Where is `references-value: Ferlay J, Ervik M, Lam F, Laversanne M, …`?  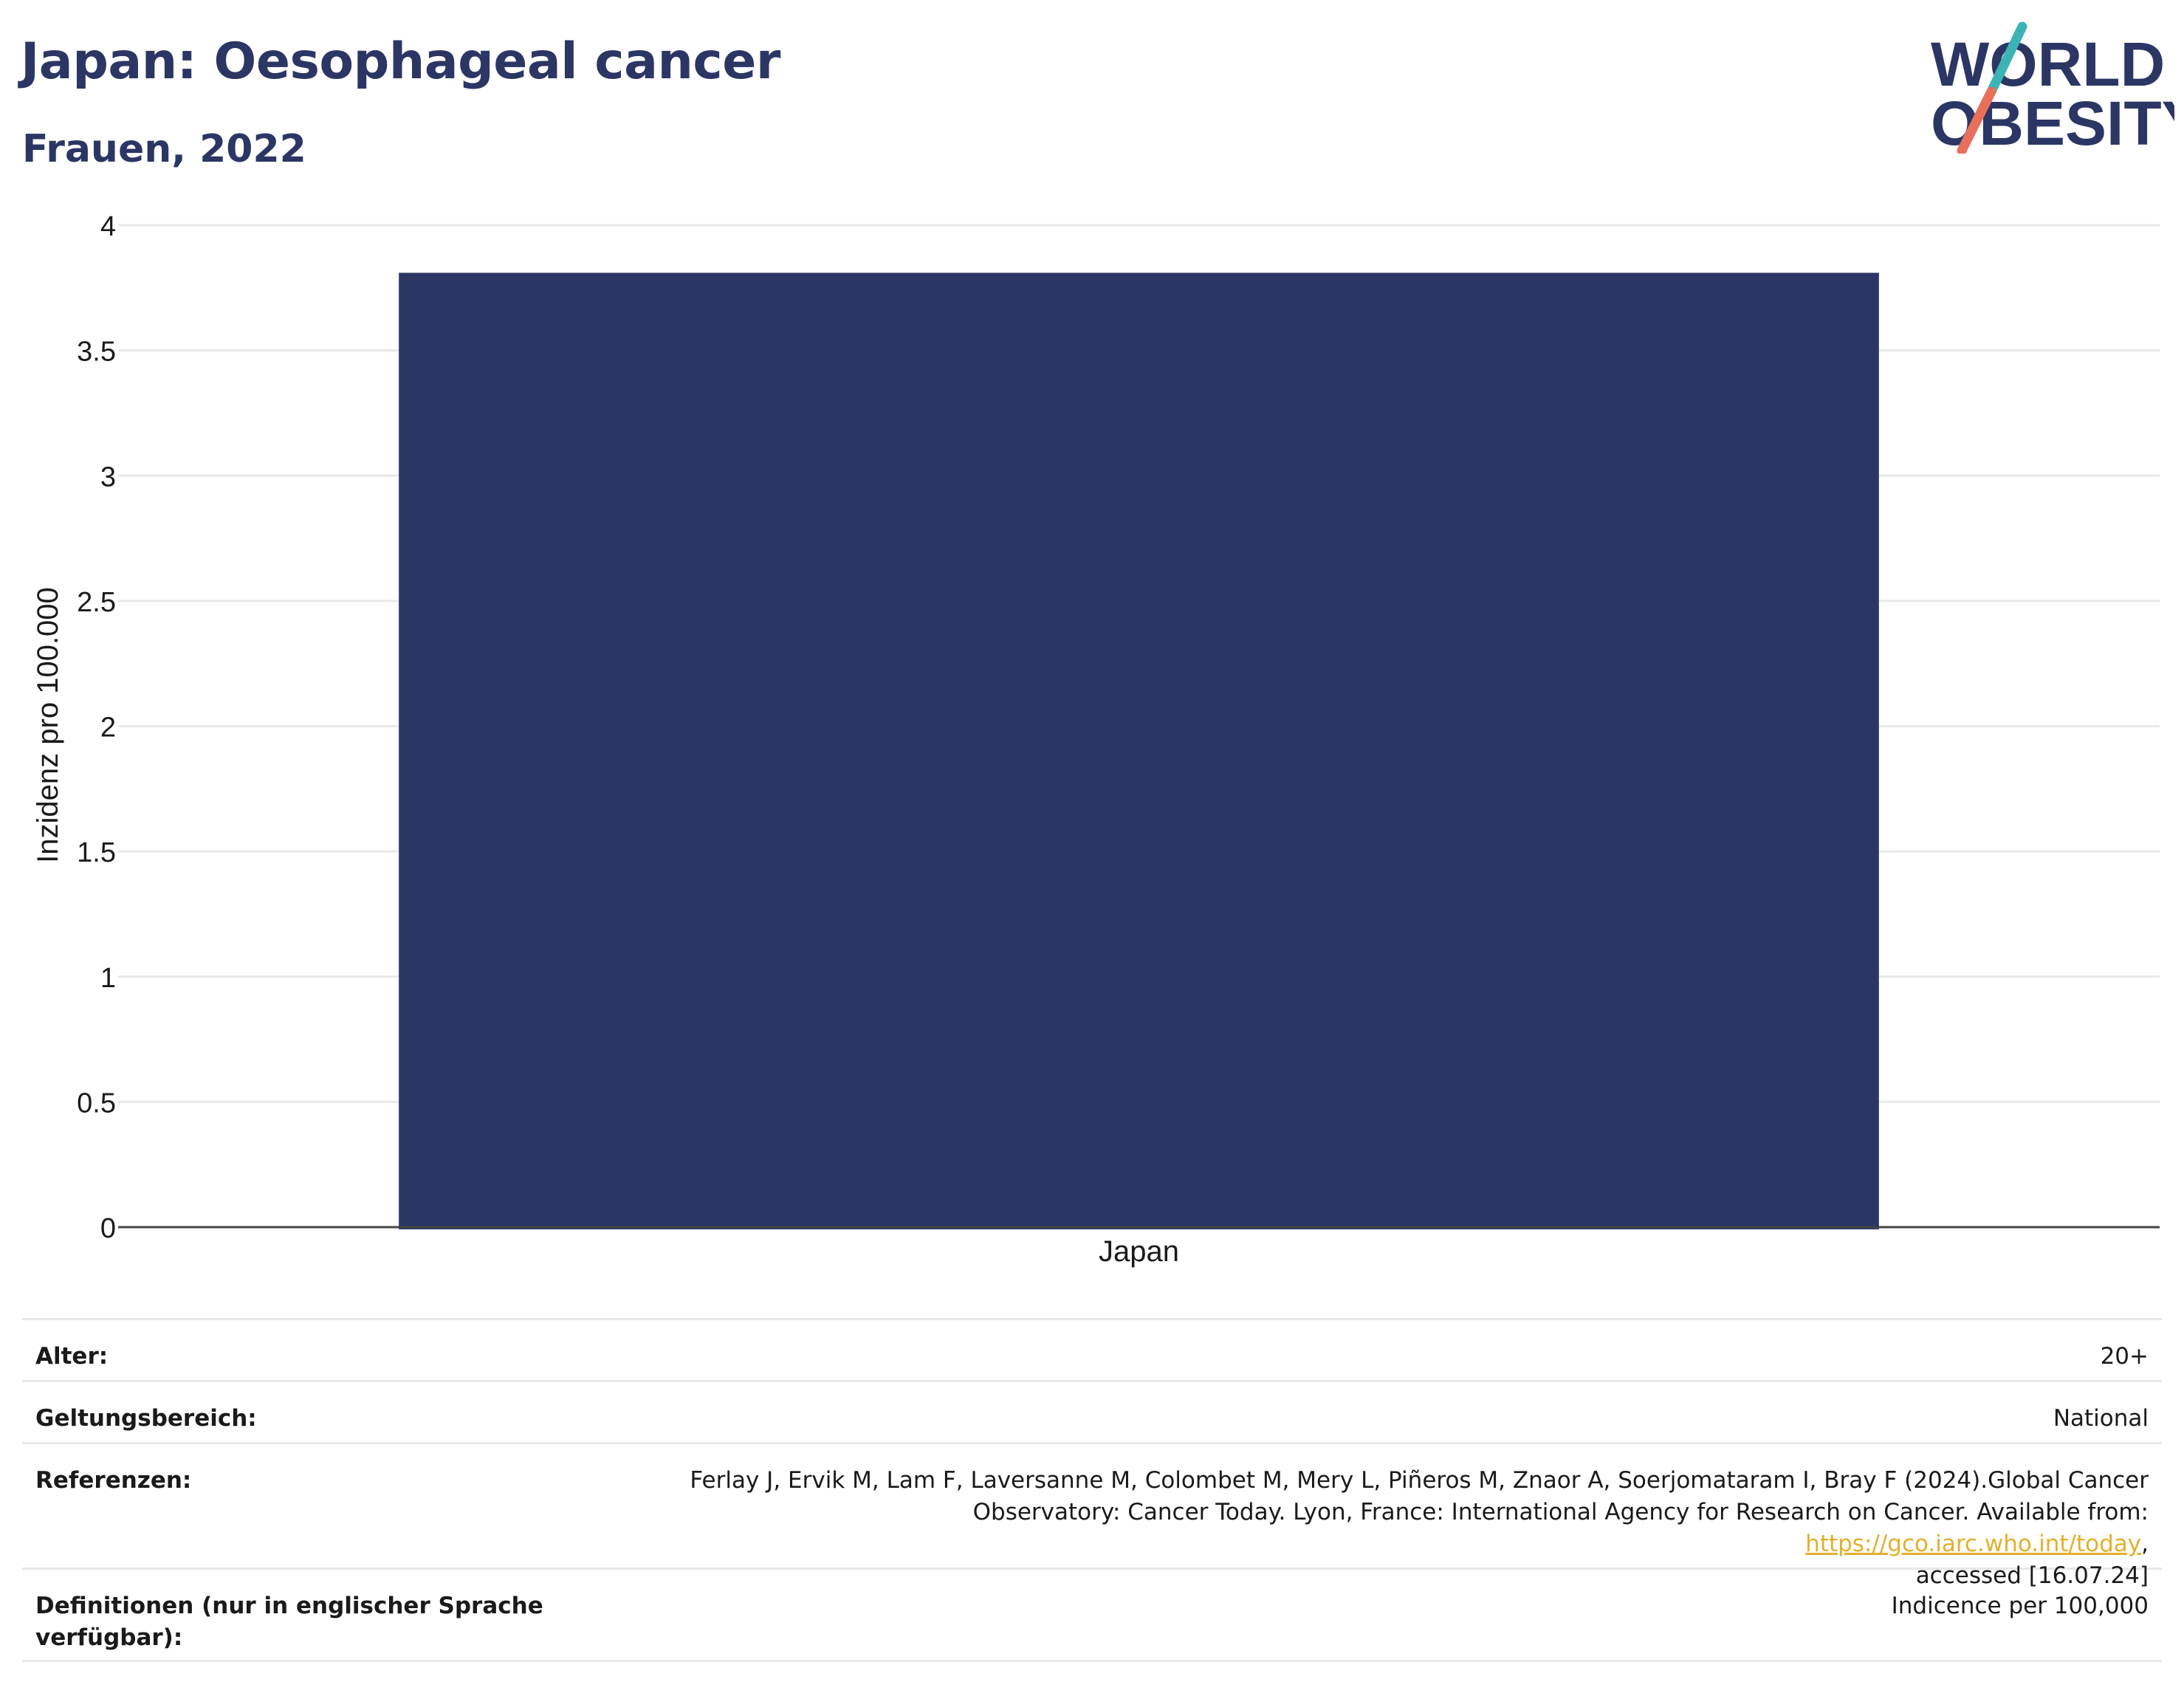
references-value: Ferlay J, Ervik M, Lam F, Laversanne M, … is located at coordinates (1388, 1528).